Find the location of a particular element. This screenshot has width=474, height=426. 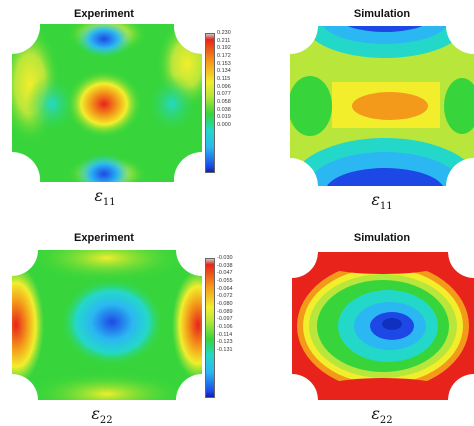

tick-label: -0.055 is located at coordinates (225, 280).